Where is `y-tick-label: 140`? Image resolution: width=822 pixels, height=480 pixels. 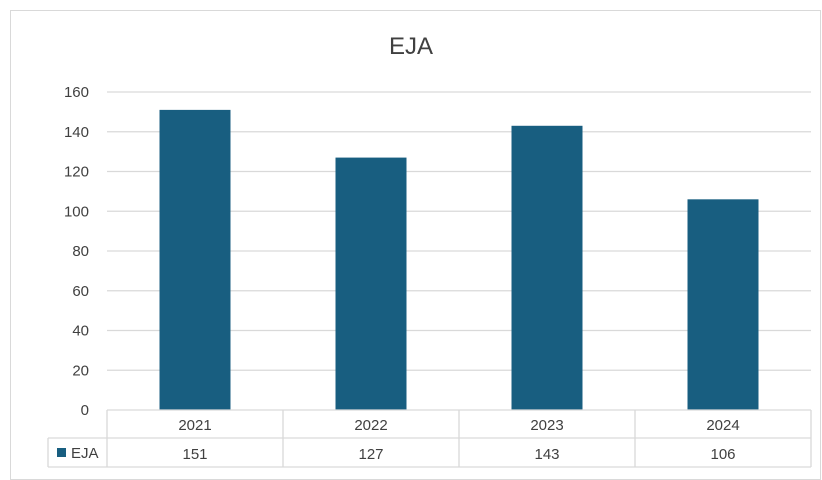 y-tick-label: 140 is located at coordinates (76, 132).